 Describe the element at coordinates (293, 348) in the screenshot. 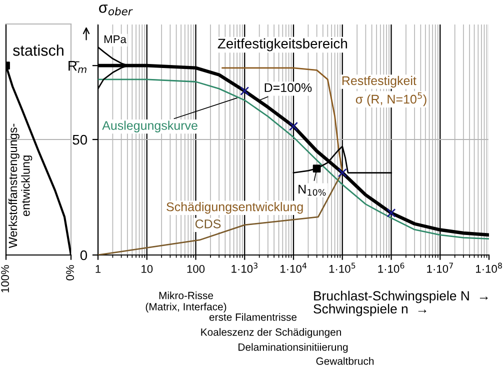

I see `text: Delaminationsinitiierung` at that location.